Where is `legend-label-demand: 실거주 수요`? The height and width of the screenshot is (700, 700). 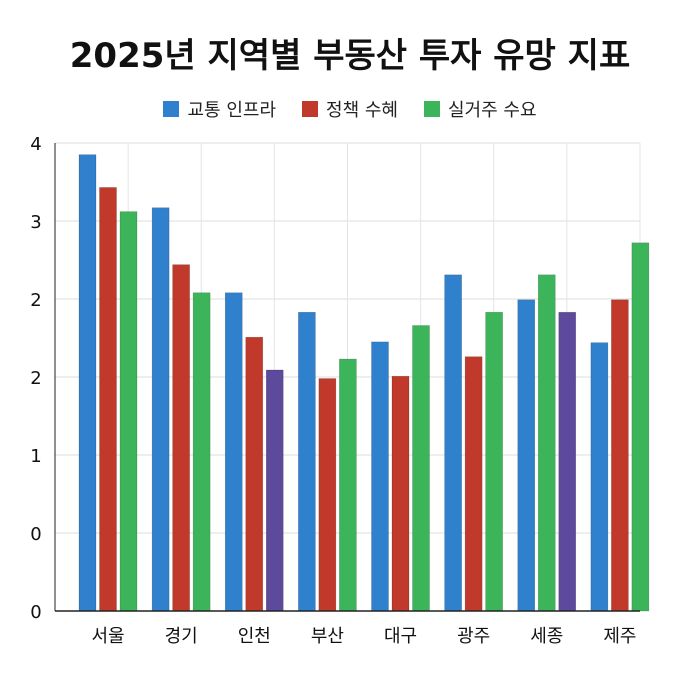
legend-label-demand: 실거주 수요 is located at coordinates (492, 110).